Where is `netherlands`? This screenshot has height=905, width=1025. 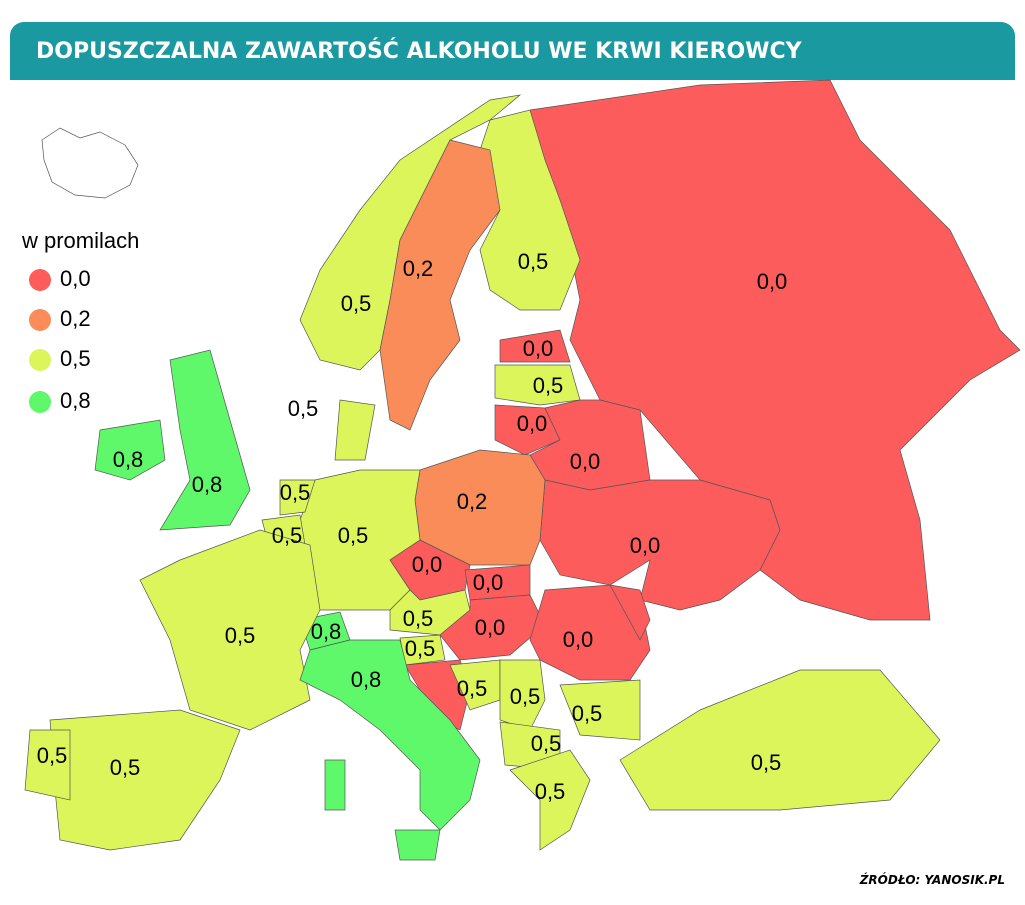 netherlands is located at coordinates (297, 497).